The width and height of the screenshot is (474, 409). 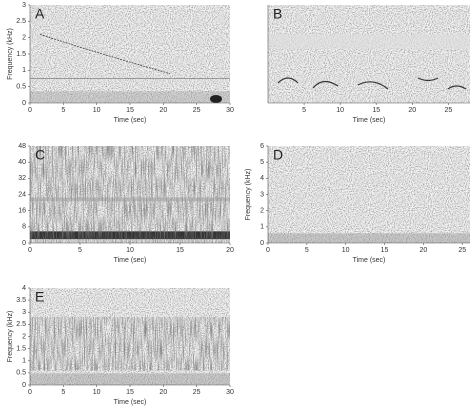 I want to click on y-tick-label: 6, so click(x=262, y=146).